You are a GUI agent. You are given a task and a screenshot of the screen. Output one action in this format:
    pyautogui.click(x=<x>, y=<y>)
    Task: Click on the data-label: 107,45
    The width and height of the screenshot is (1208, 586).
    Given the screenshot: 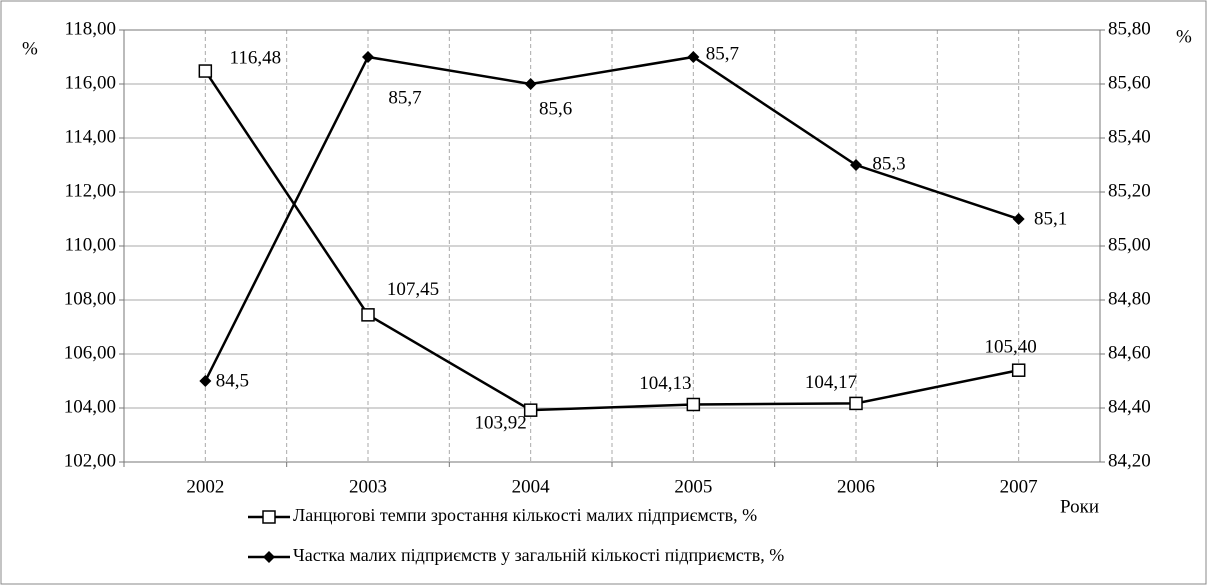 What is the action you would take?
    pyautogui.click(x=413, y=289)
    